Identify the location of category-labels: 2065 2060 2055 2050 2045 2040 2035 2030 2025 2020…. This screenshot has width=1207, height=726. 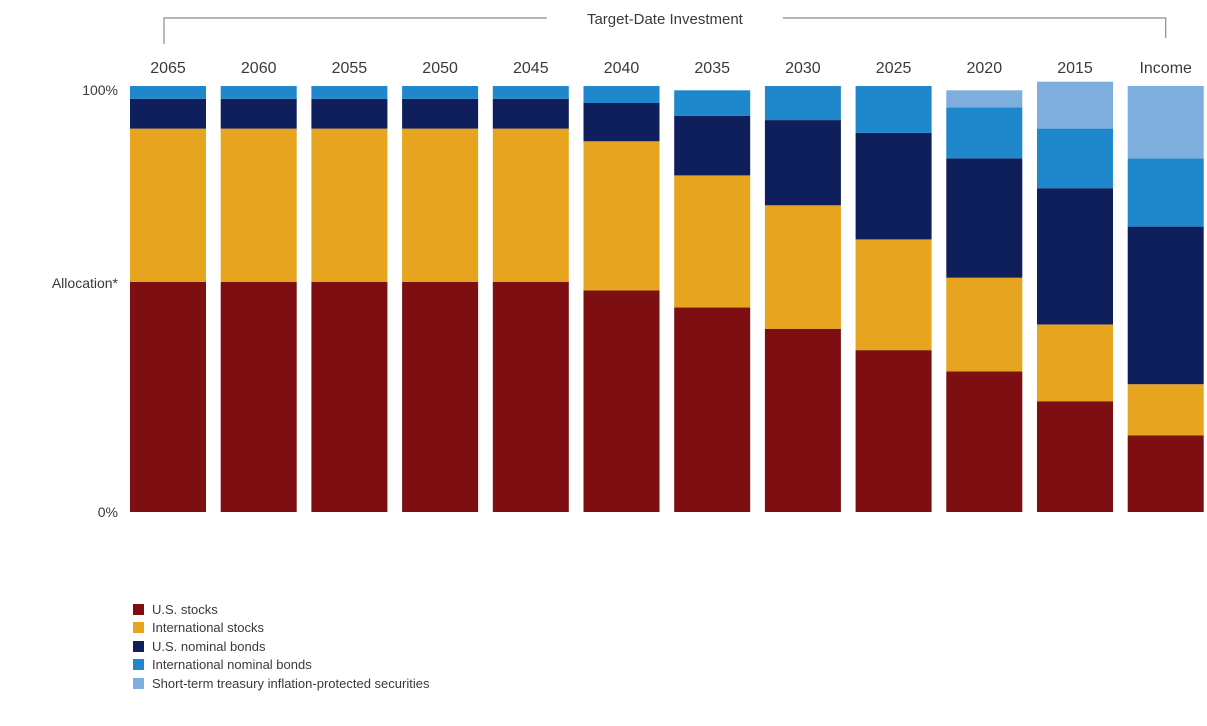
(671, 68).